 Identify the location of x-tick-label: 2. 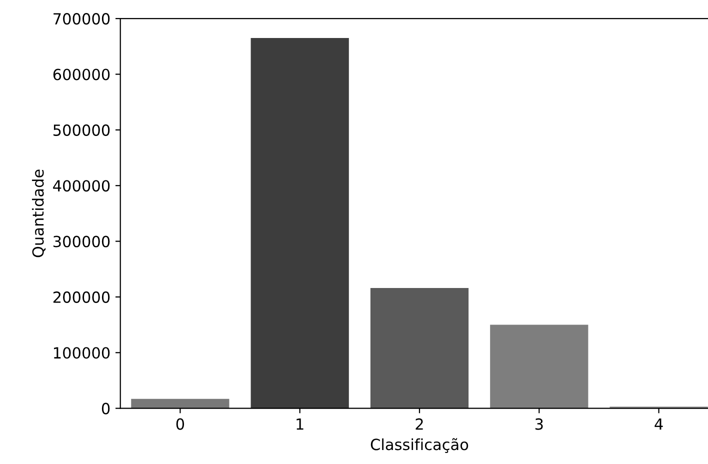
(419, 424).